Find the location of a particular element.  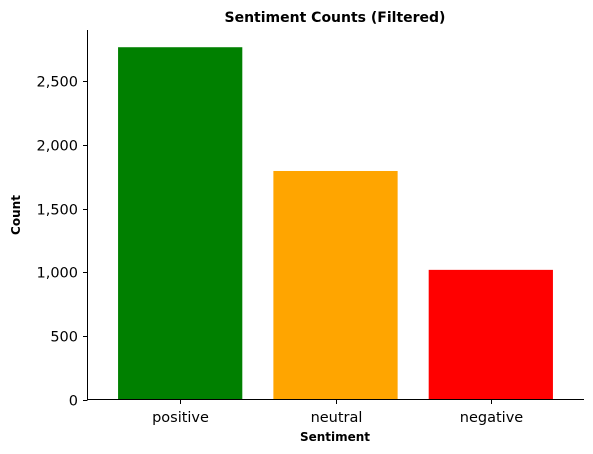

y-axis-title: Count is located at coordinates (16, 215).